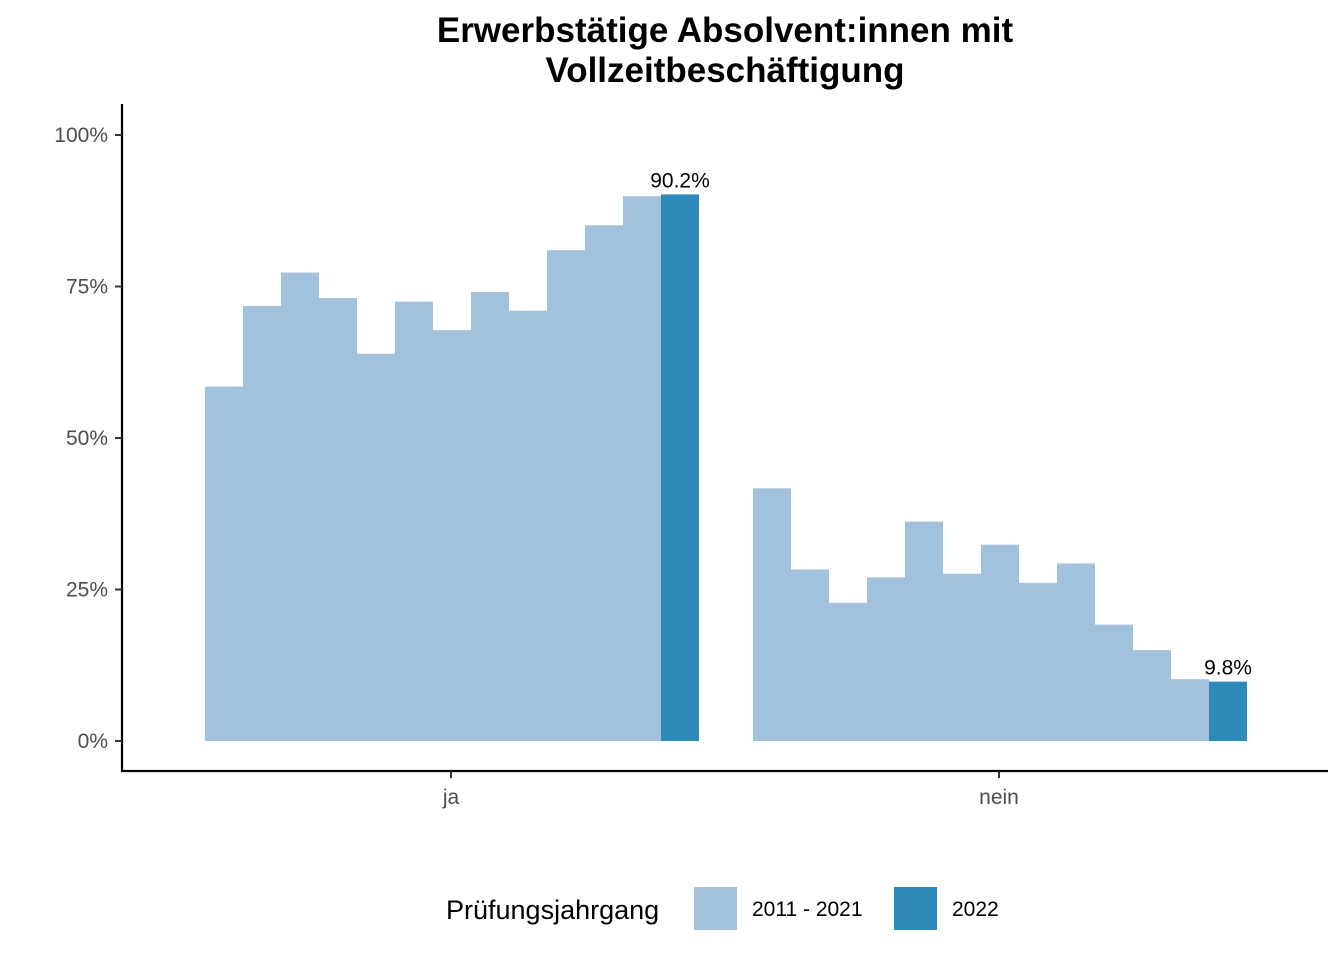  Describe the element at coordinates (975, 909) in the screenshot. I see `legend-label-1: 2022` at that location.